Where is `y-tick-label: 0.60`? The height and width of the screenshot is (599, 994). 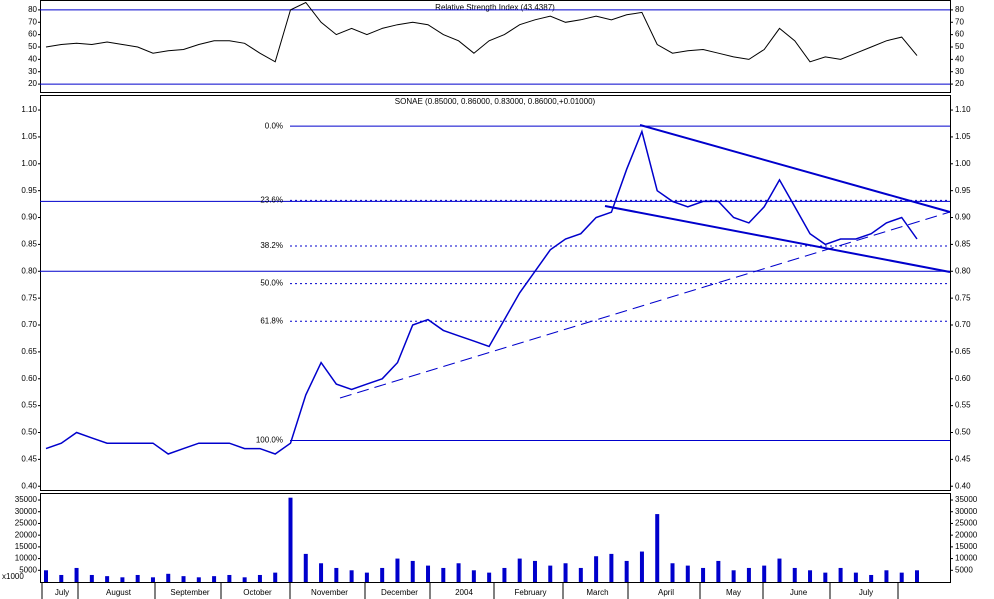
y-tick-label: 0.60 is located at coordinates (29, 378).